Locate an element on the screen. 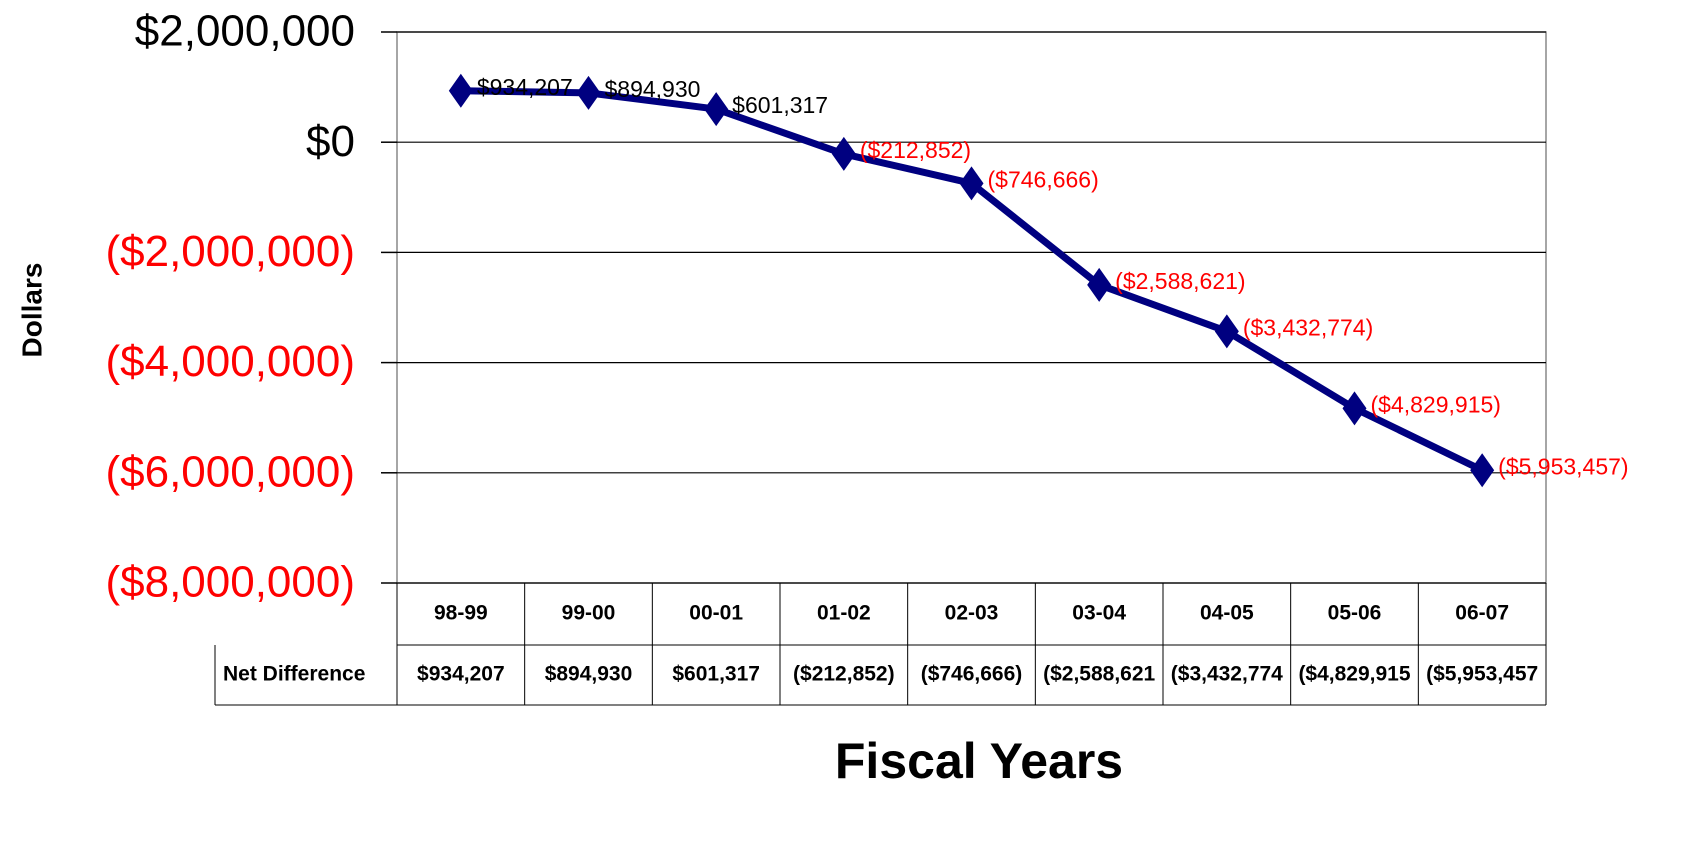 The width and height of the screenshot is (1681, 845). table-cell: ($5,953,457 is located at coordinates (1482, 674).